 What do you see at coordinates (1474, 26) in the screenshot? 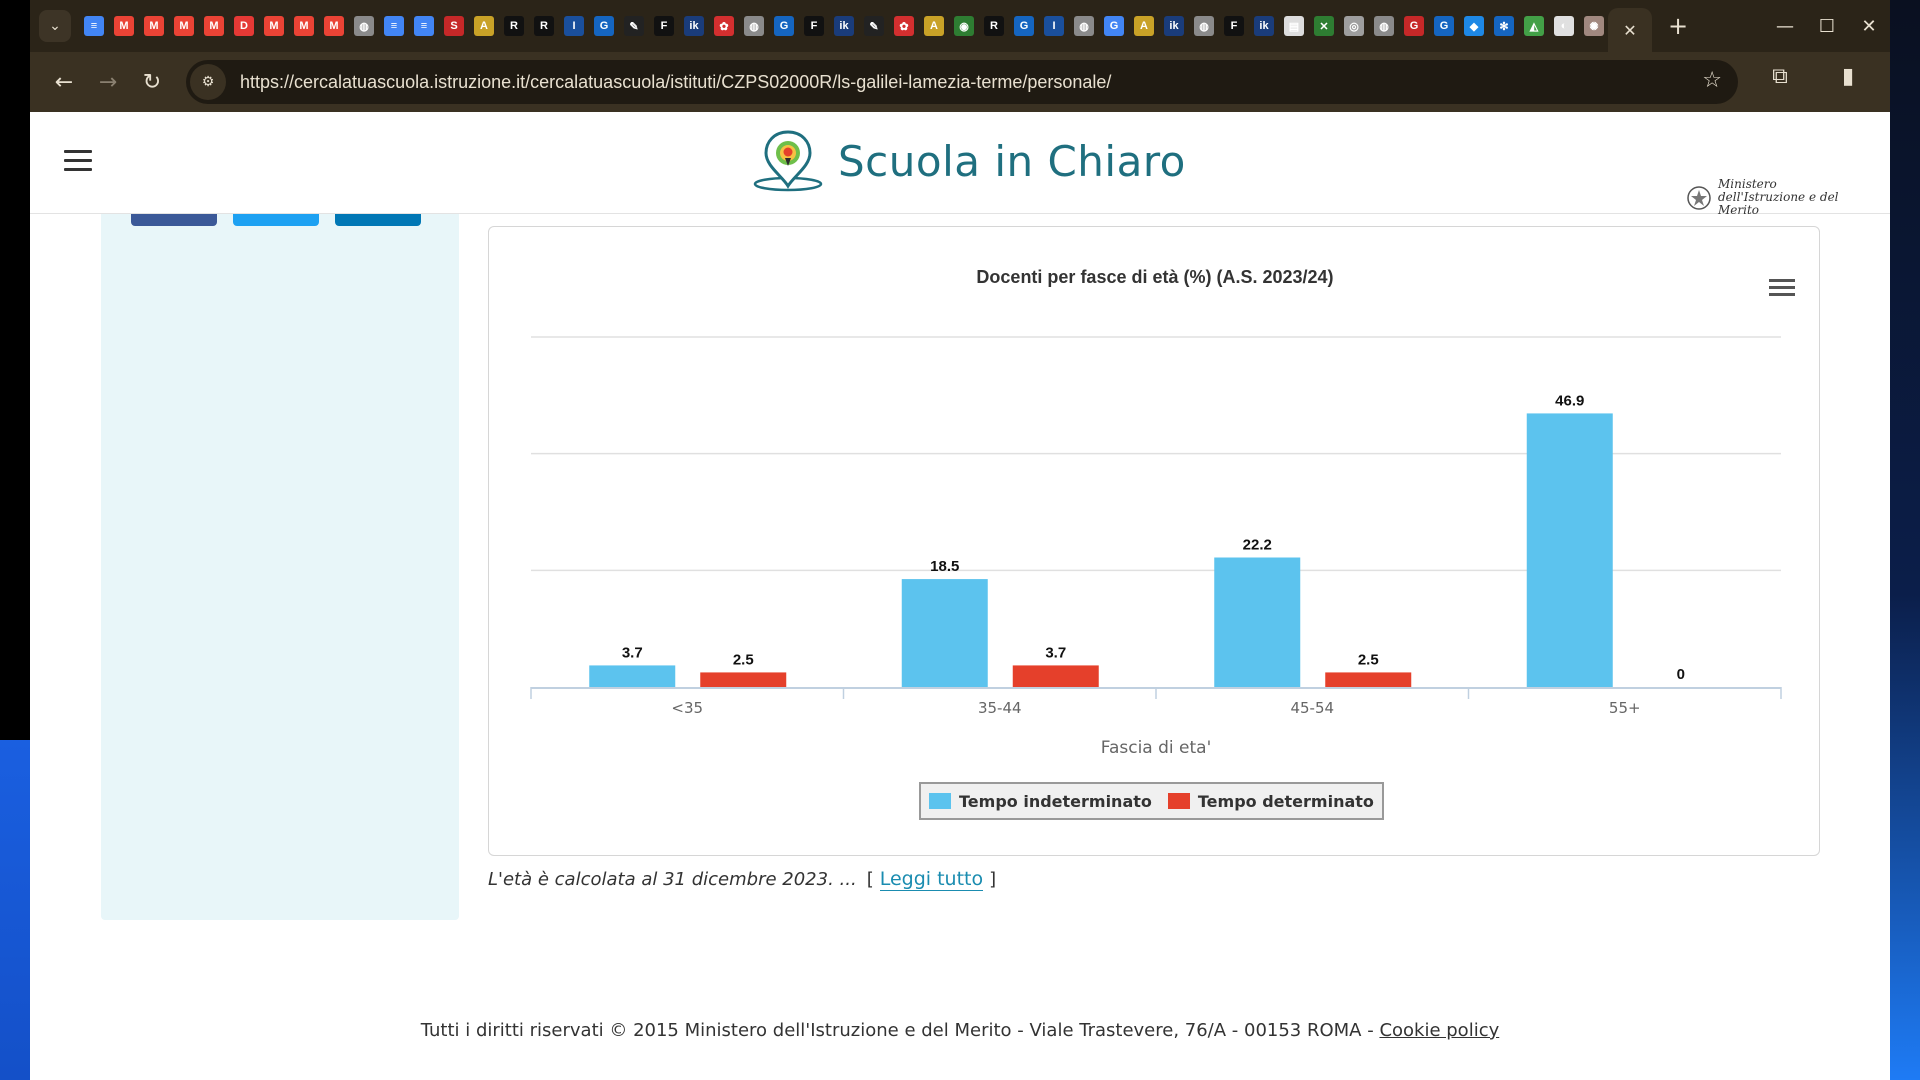
I see `pinned-tab-favicon-icon: ◆` at bounding box center [1474, 26].